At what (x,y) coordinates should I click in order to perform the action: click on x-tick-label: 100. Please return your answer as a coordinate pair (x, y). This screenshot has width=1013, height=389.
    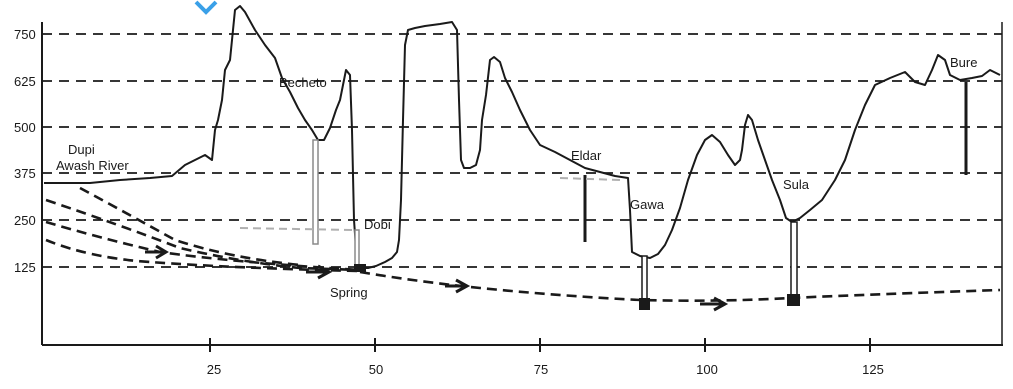
    Looking at the image, I should click on (707, 369).